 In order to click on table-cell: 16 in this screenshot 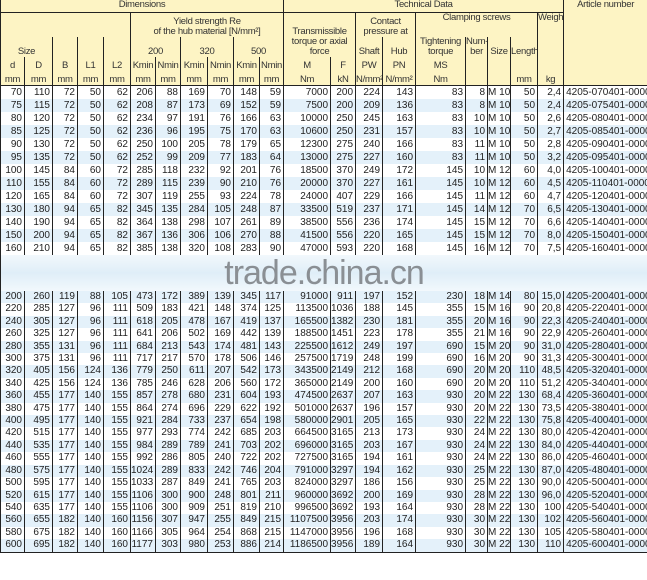, I will do `click(477, 248)`.